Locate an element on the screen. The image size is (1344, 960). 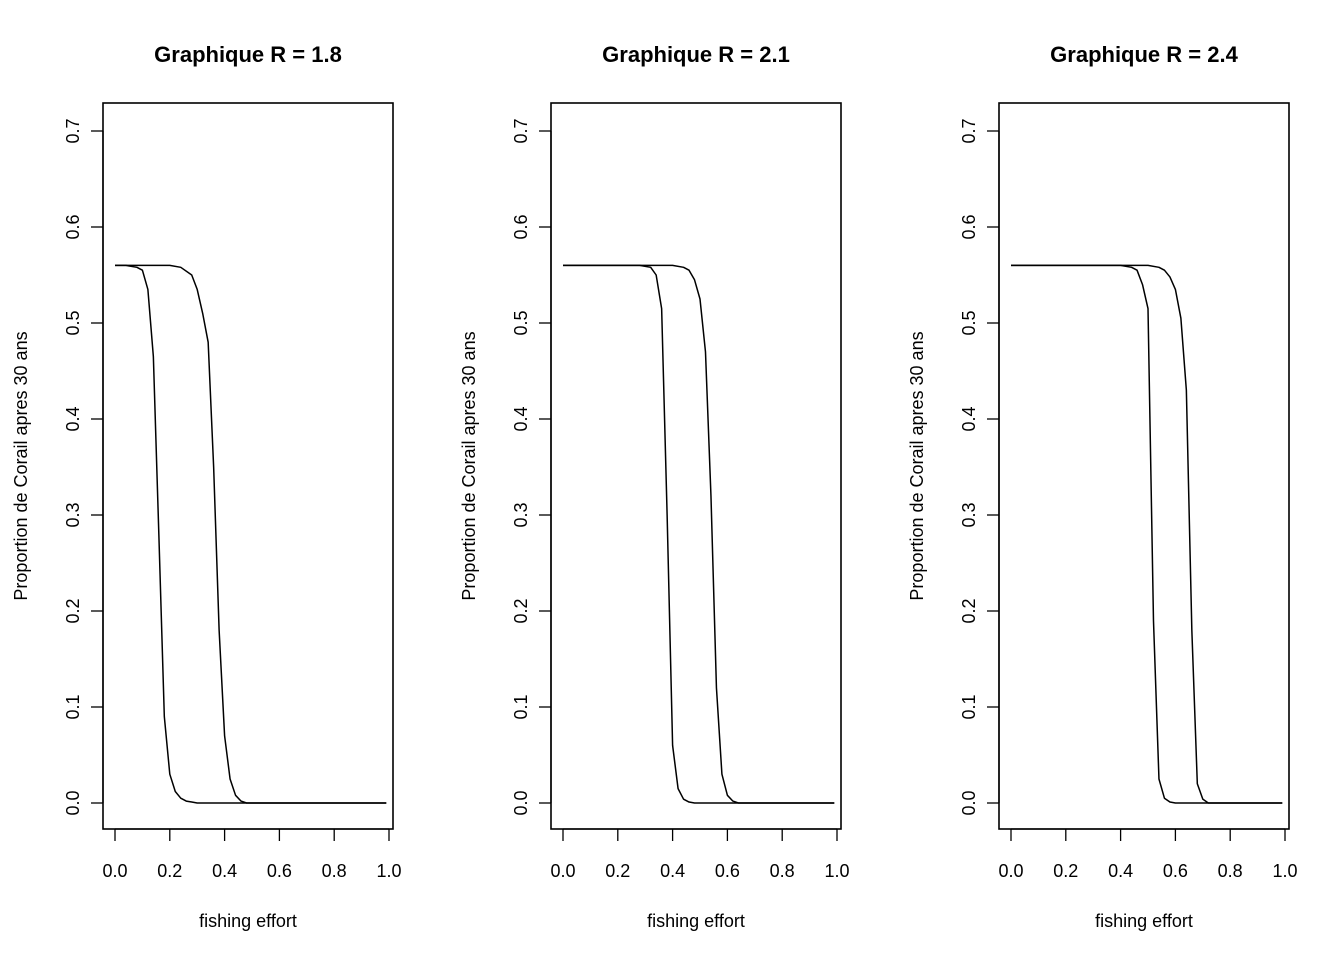
chart-title: Graphique R = 2.4 is located at coordinates (1144, 54).